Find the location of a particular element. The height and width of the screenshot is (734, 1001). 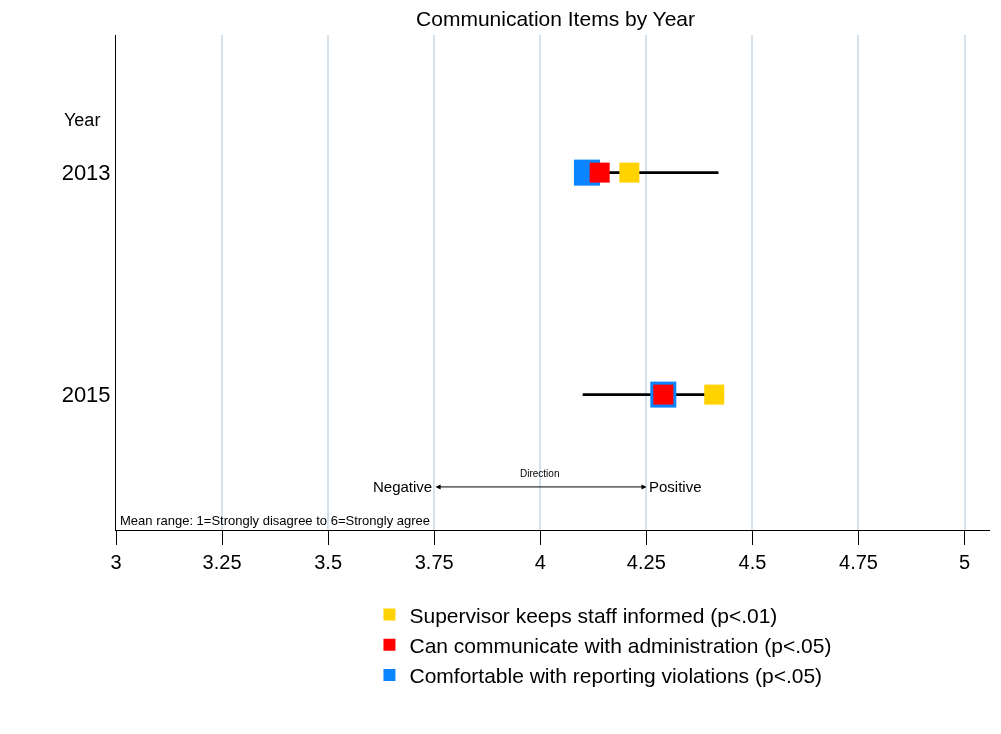

legend-label: Comfortable with reporting violations (p<.05) is located at coordinates (616, 676).